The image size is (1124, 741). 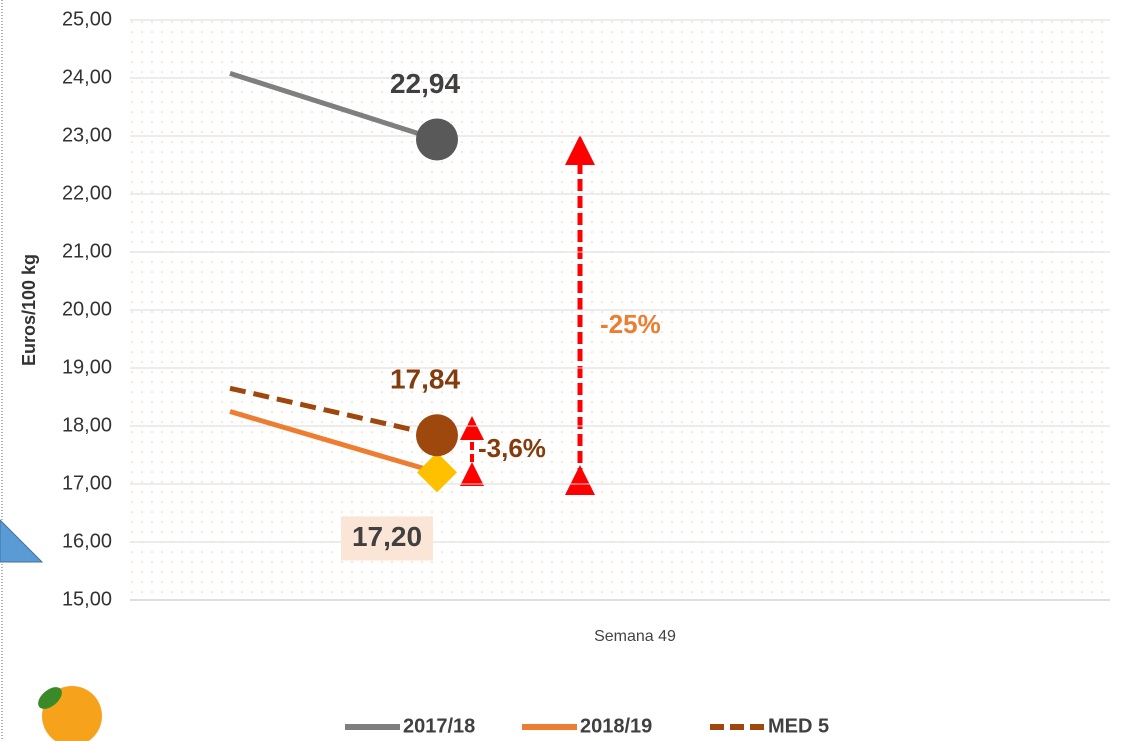 I want to click on label-box, so click(x=387, y=538).